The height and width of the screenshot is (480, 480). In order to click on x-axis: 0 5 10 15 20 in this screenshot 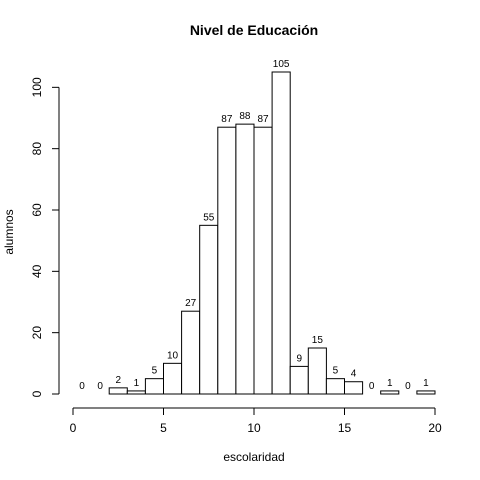, I will do `click(256, 421)`.